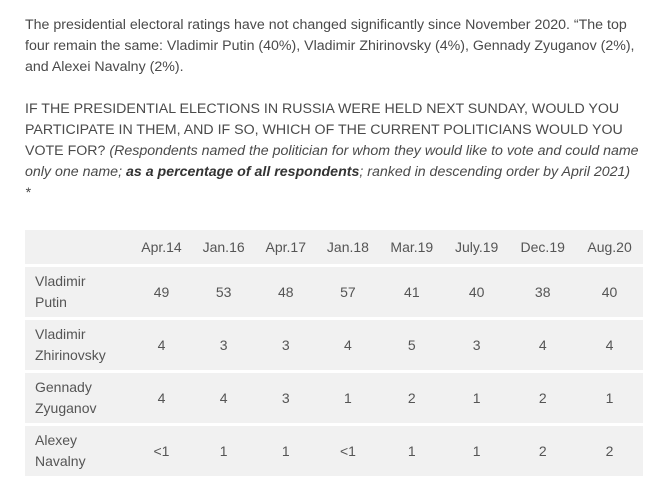  I want to click on rating-cell: 5, so click(412, 345).